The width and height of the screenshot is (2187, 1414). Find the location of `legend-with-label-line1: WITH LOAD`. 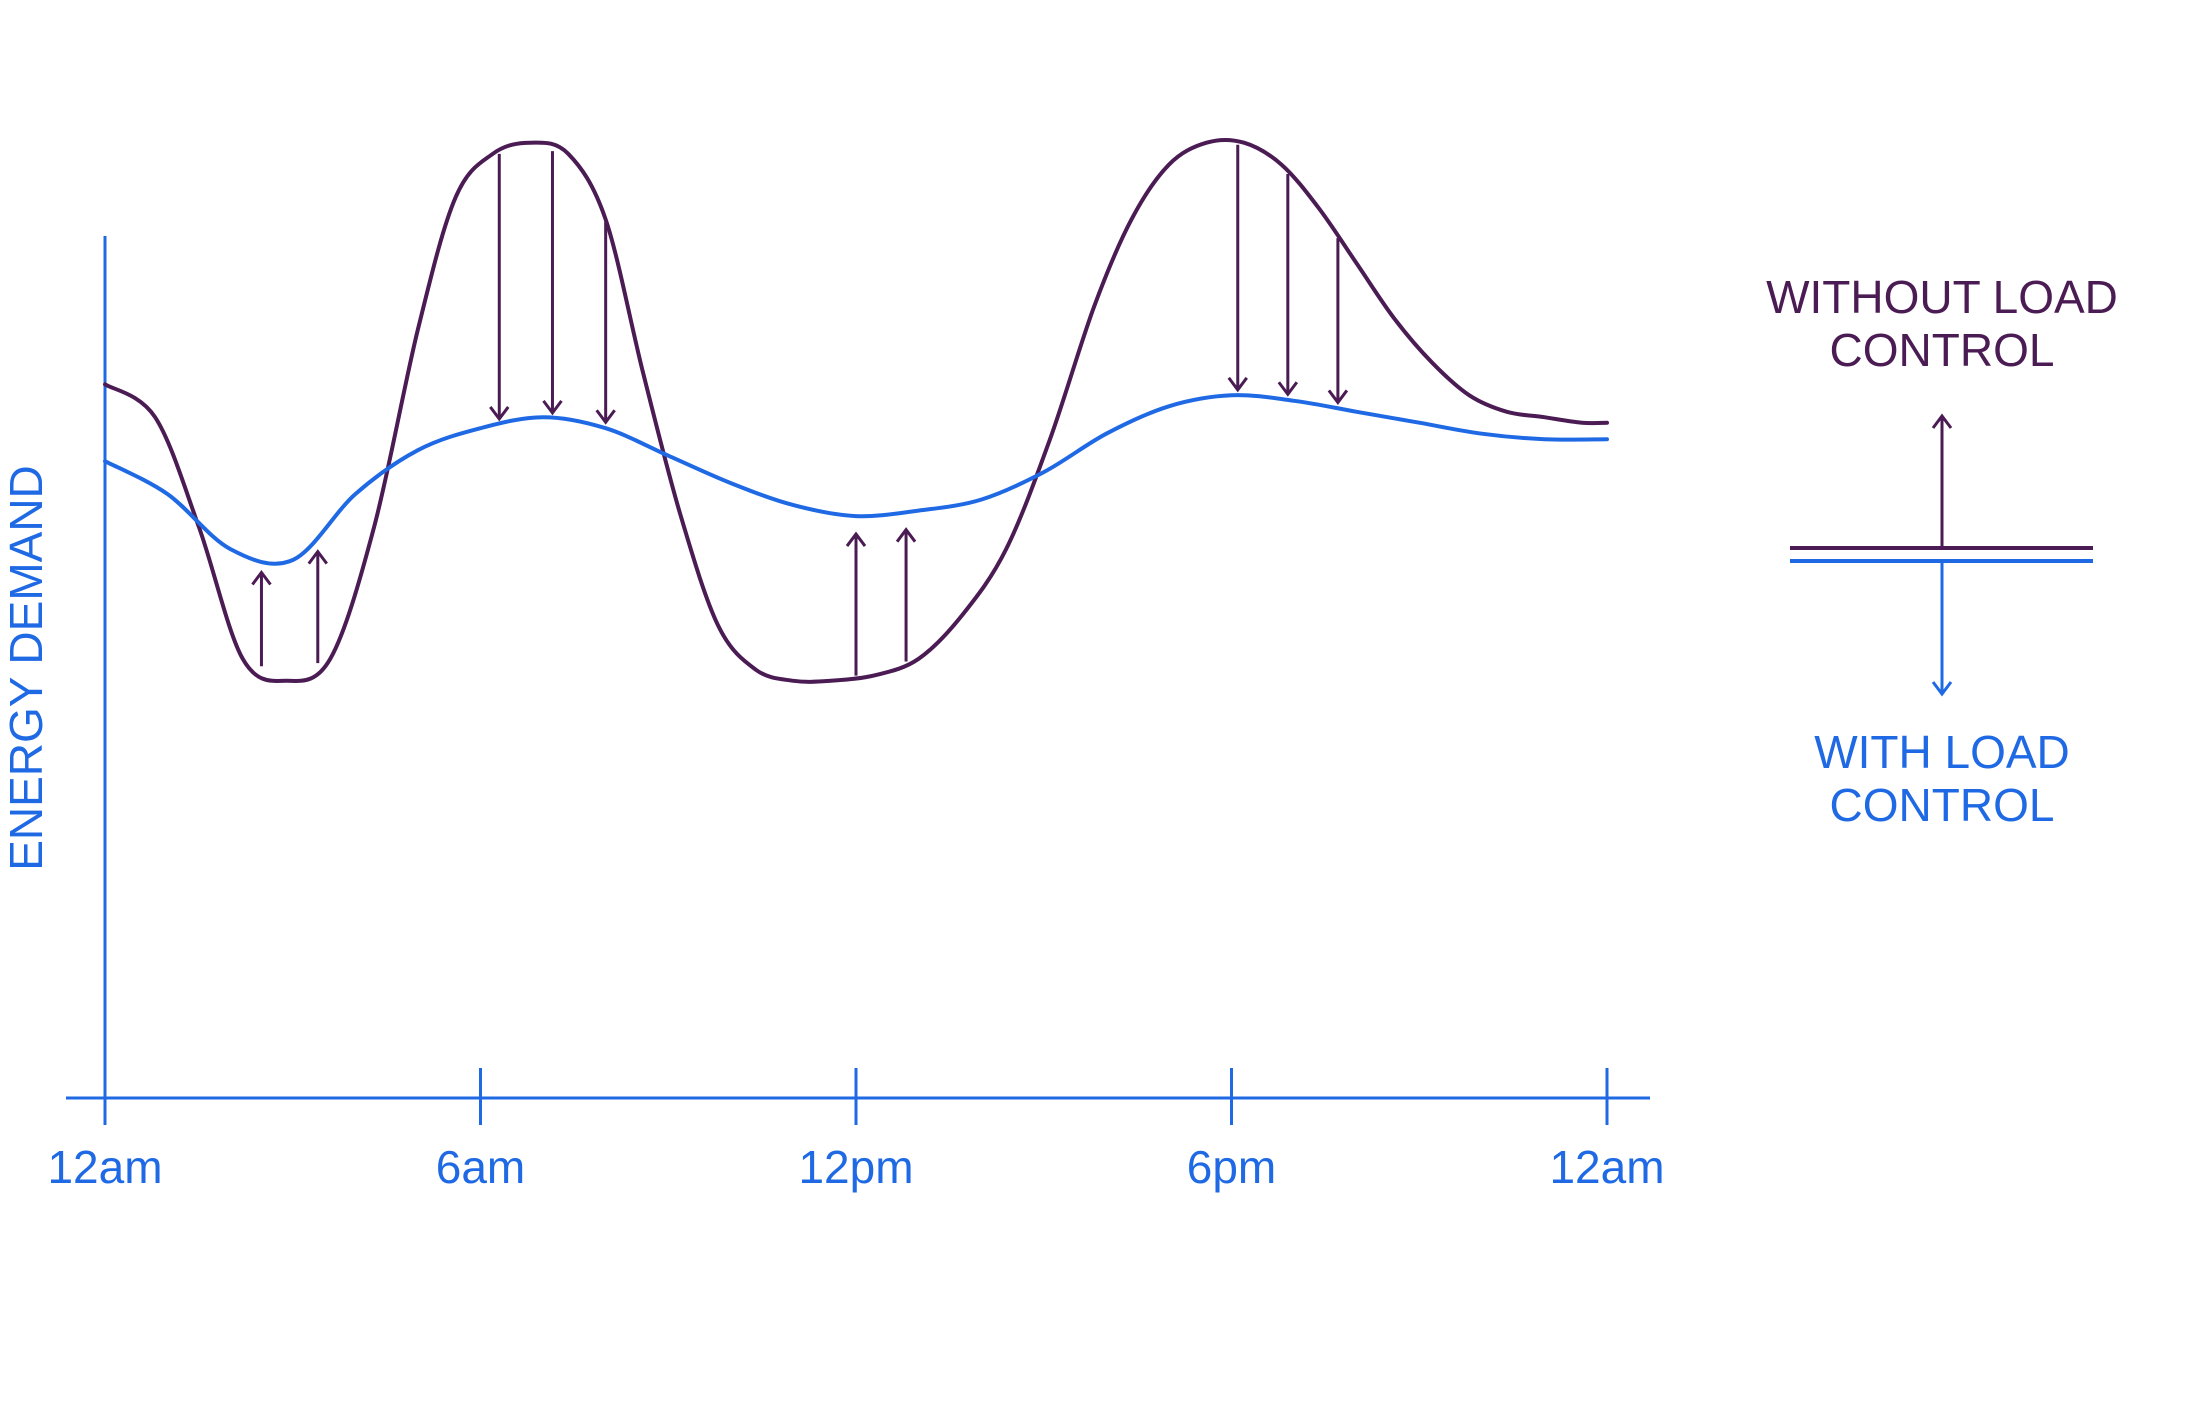

legend-with-label-line1: WITH LOAD is located at coordinates (1942, 752).